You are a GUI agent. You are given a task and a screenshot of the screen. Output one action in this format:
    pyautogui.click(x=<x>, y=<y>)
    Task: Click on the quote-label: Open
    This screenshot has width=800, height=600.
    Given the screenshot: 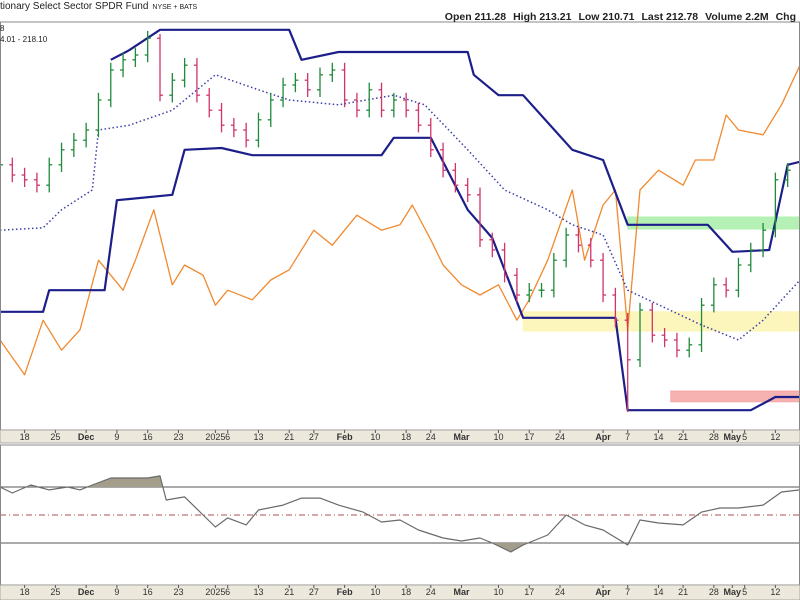 What is the action you would take?
    pyautogui.click(x=458, y=17)
    